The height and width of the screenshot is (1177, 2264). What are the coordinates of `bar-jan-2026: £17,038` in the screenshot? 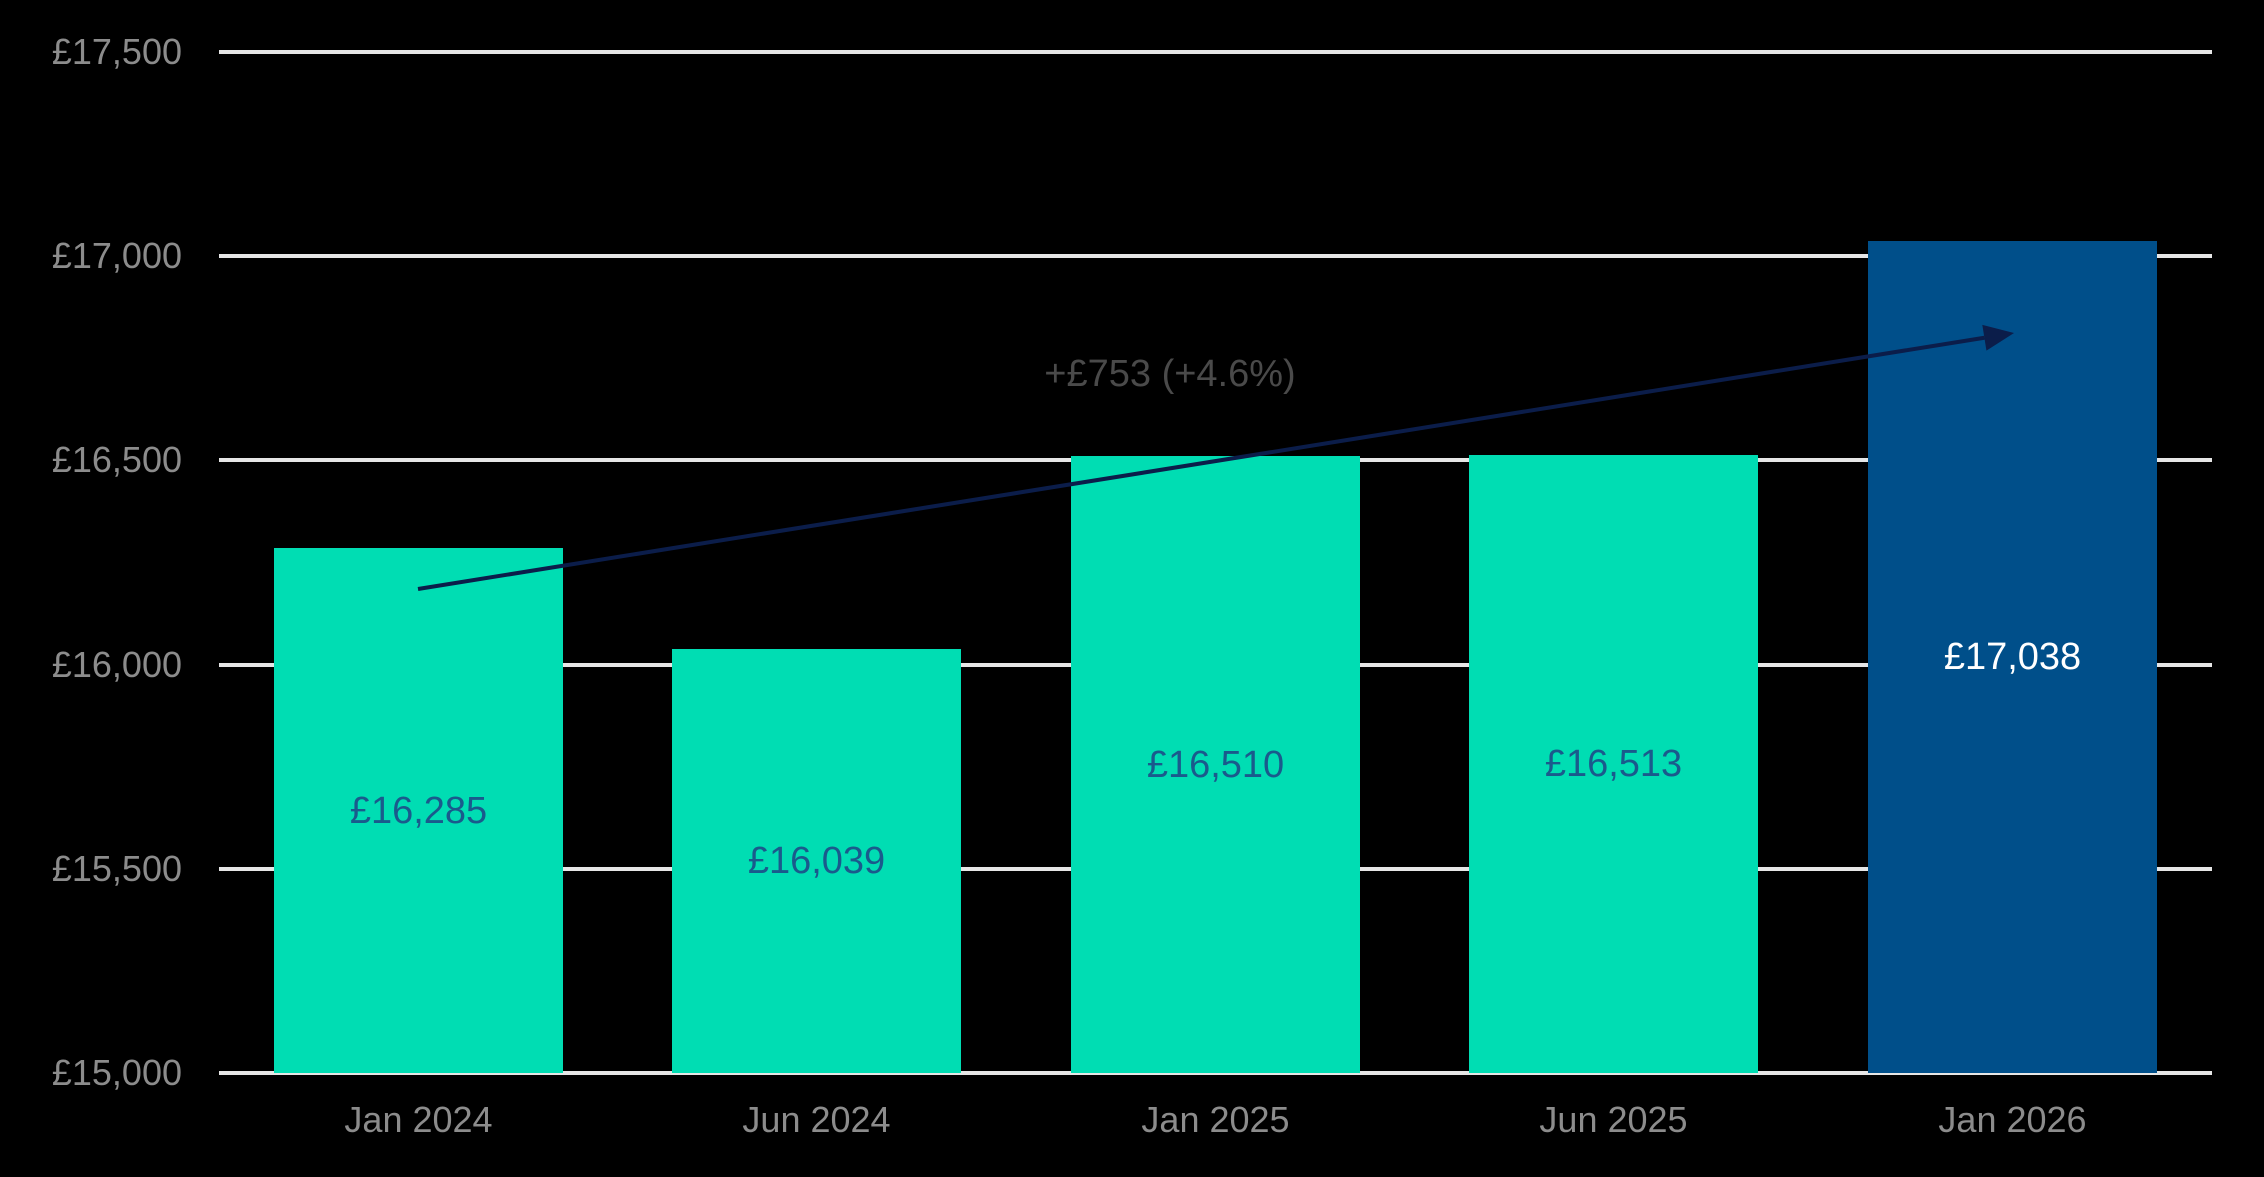 It's located at (2012, 656).